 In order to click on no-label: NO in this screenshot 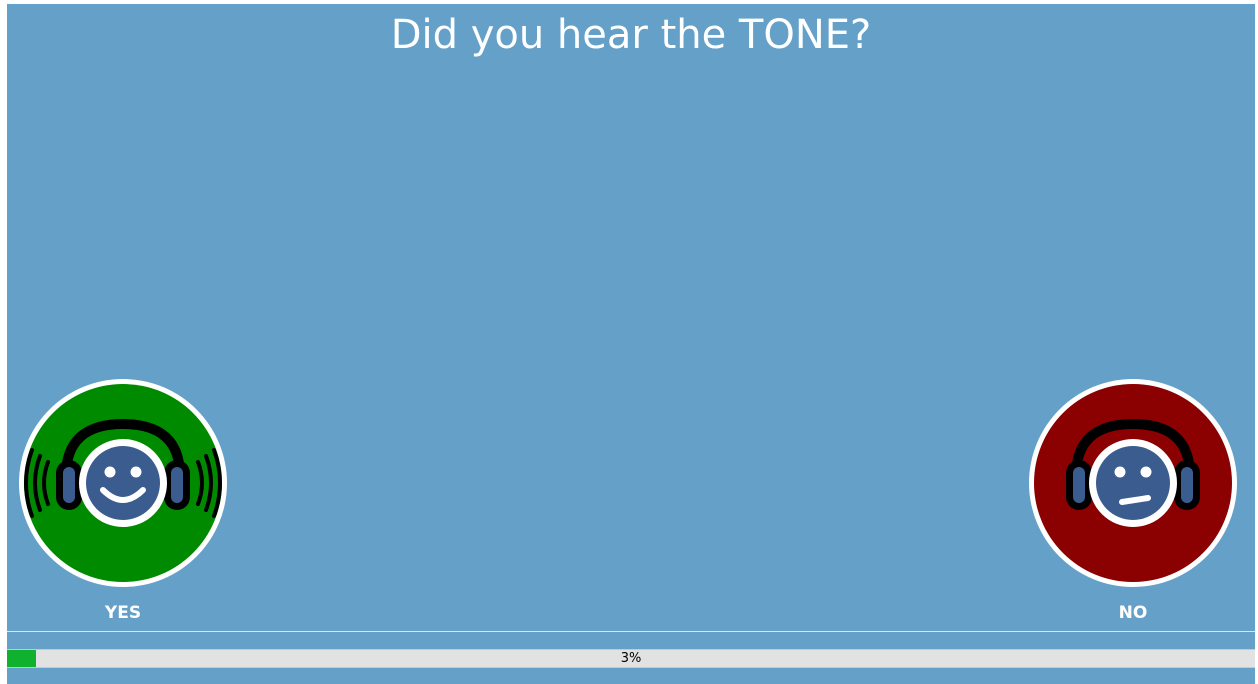, I will do `click(1133, 613)`.